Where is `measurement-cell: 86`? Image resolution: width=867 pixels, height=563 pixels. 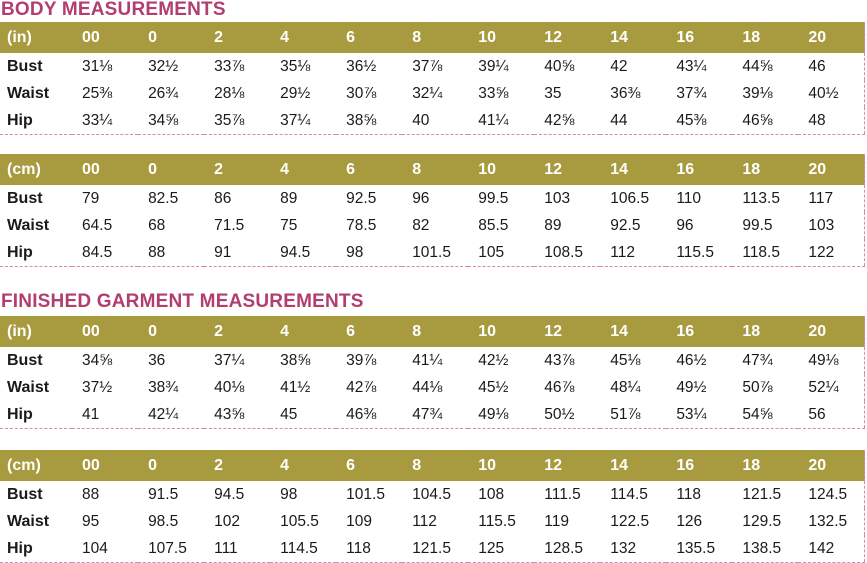
measurement-cell: 86 is located at coordinates (223, 198).